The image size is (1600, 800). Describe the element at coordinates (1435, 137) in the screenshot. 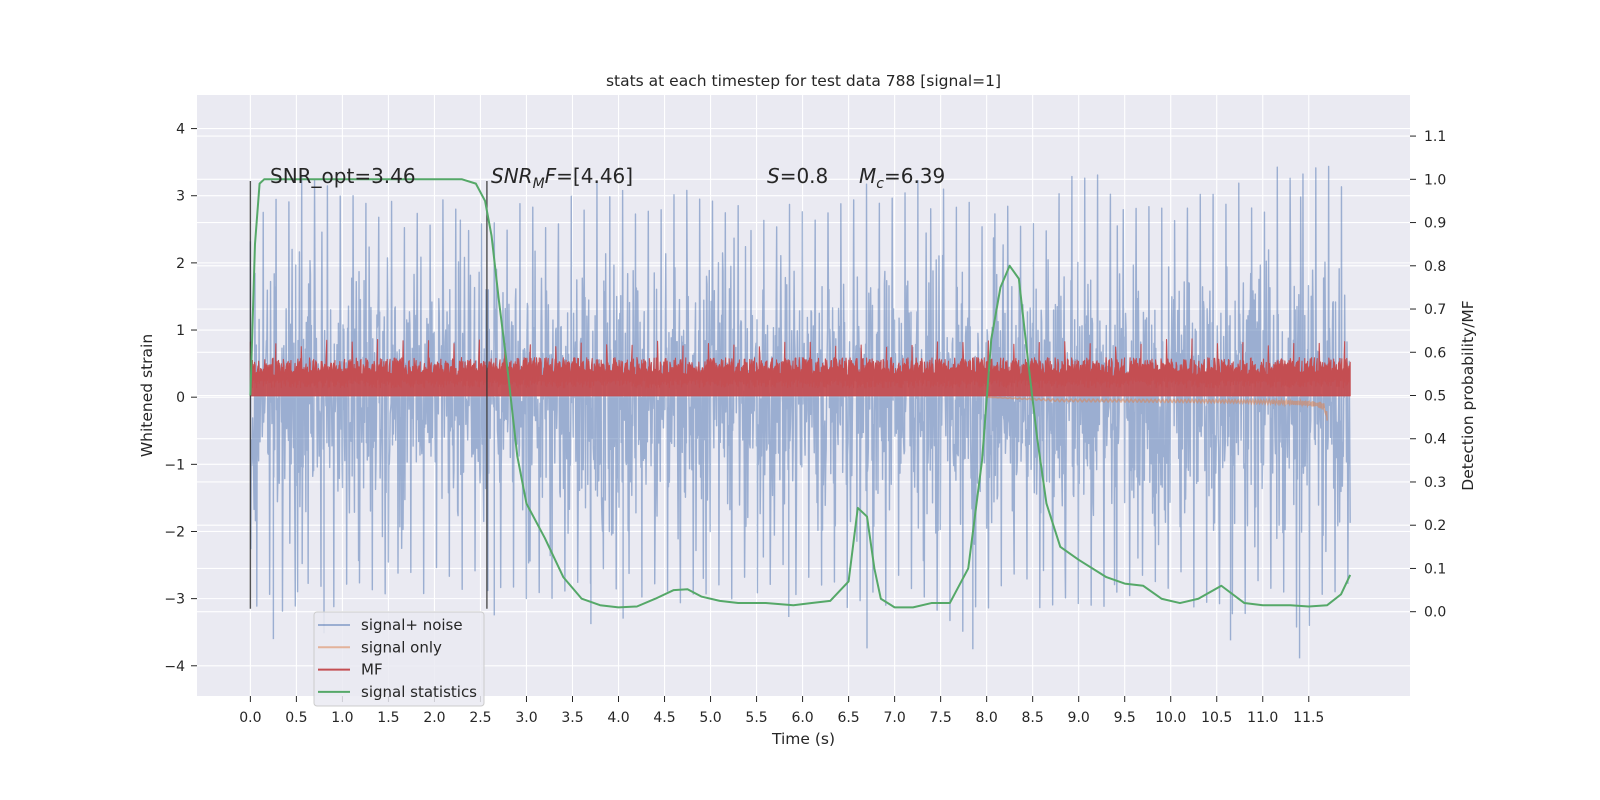

I see `y-right-tick-label-0: 1.1` at that location.